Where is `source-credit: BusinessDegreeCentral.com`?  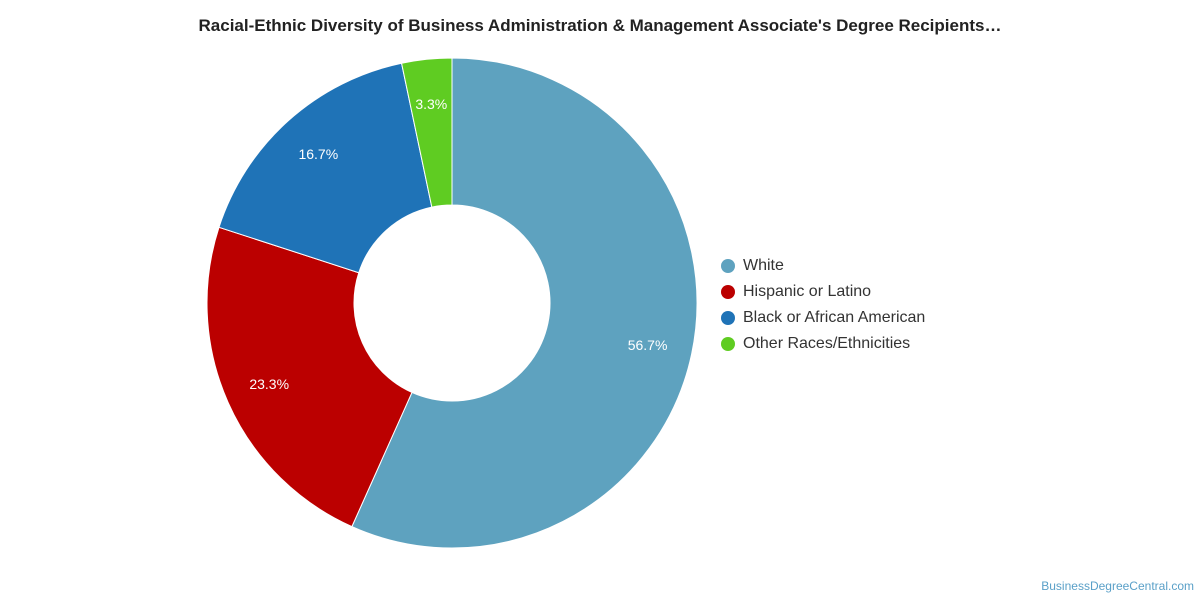 source-credit: BusinessDegreeCentral.com is located at coordinates (1117, 586).